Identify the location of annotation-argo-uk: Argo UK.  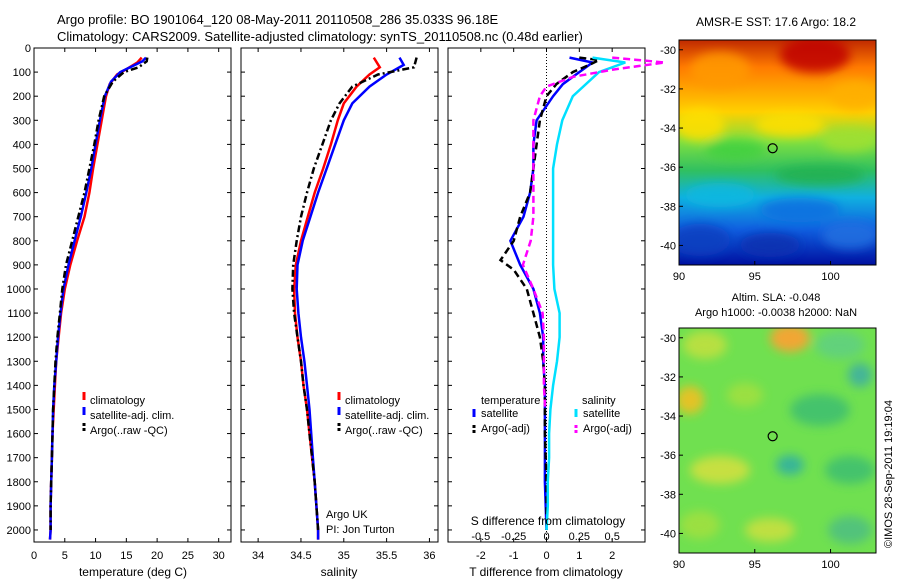
(347, 515).